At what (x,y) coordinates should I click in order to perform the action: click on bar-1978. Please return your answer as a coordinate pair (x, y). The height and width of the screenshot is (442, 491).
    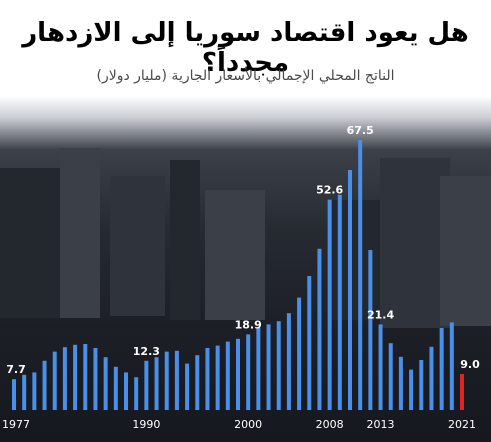
    Looking at the image, I should click on (24, 392).